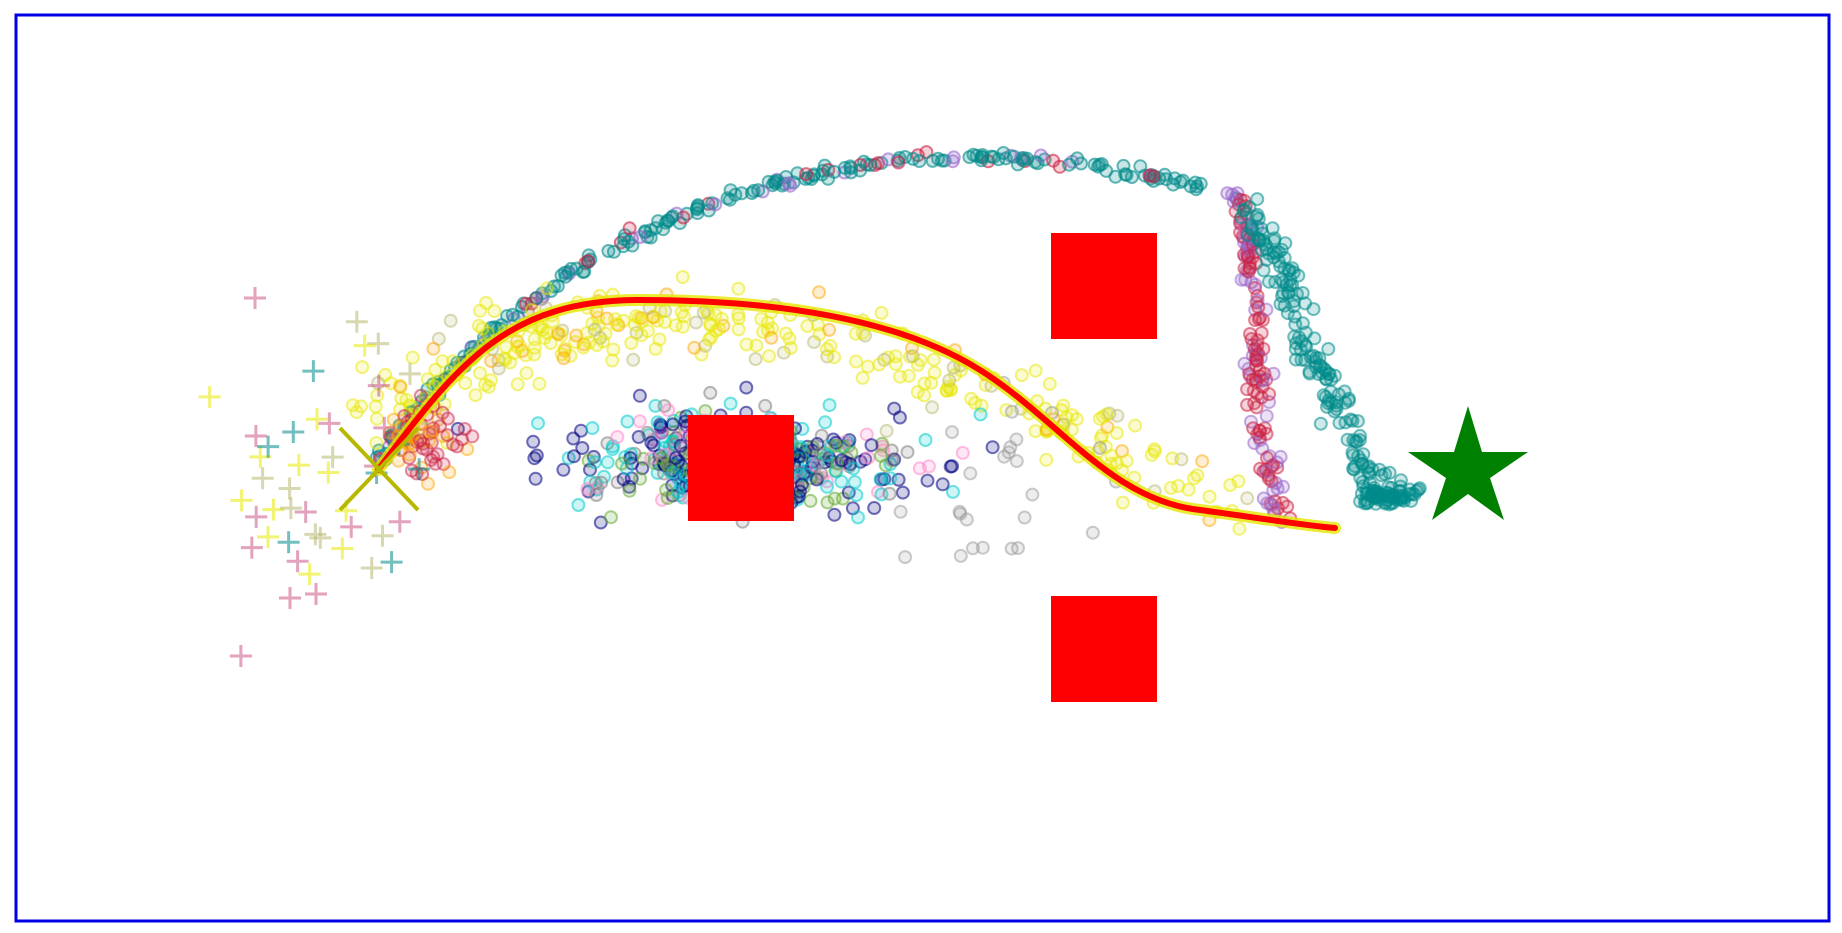 The width and height of the screenshot is (1842, 933). Describe the element at coordinates (856, 413) in the screenshot. I see `planned-path` at that location.